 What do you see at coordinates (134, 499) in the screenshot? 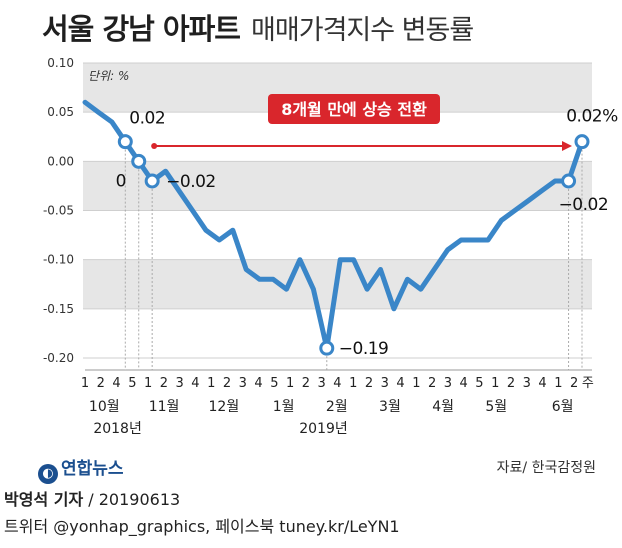
I see `credit-date: / 20190613` at bounding box center [134, 499].